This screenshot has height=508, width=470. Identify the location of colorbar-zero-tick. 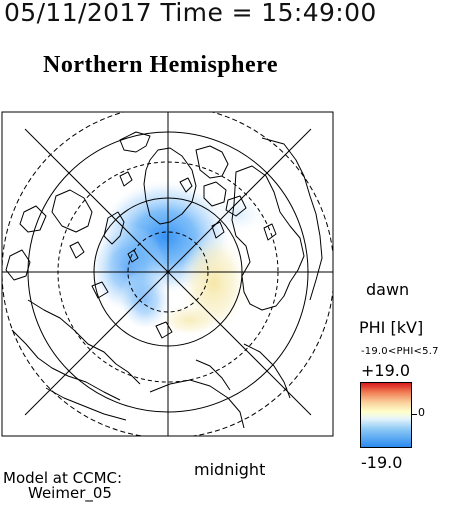
(414, 414).